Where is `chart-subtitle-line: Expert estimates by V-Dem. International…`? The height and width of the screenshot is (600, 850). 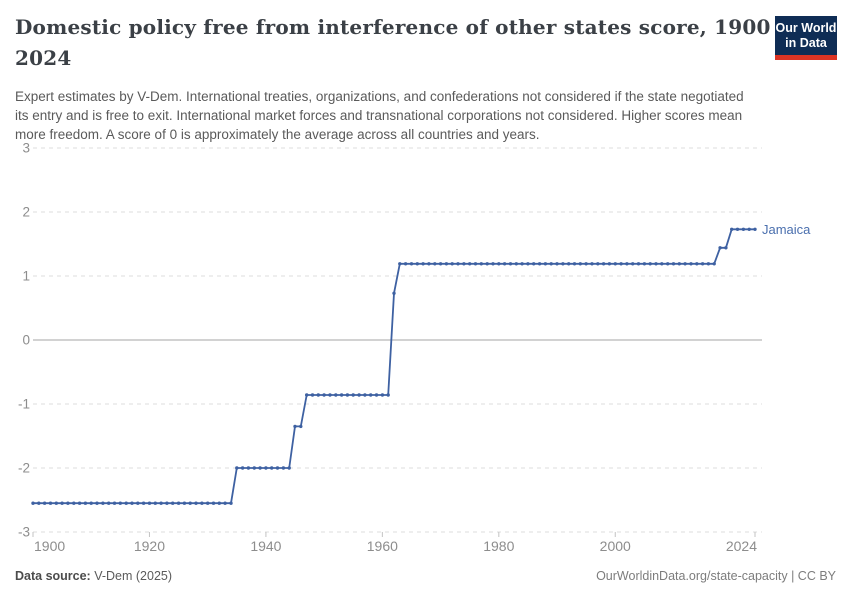 chart-subtitle-line: Expert estimates by V-Dem. International… is located at coordinates (379, 96).